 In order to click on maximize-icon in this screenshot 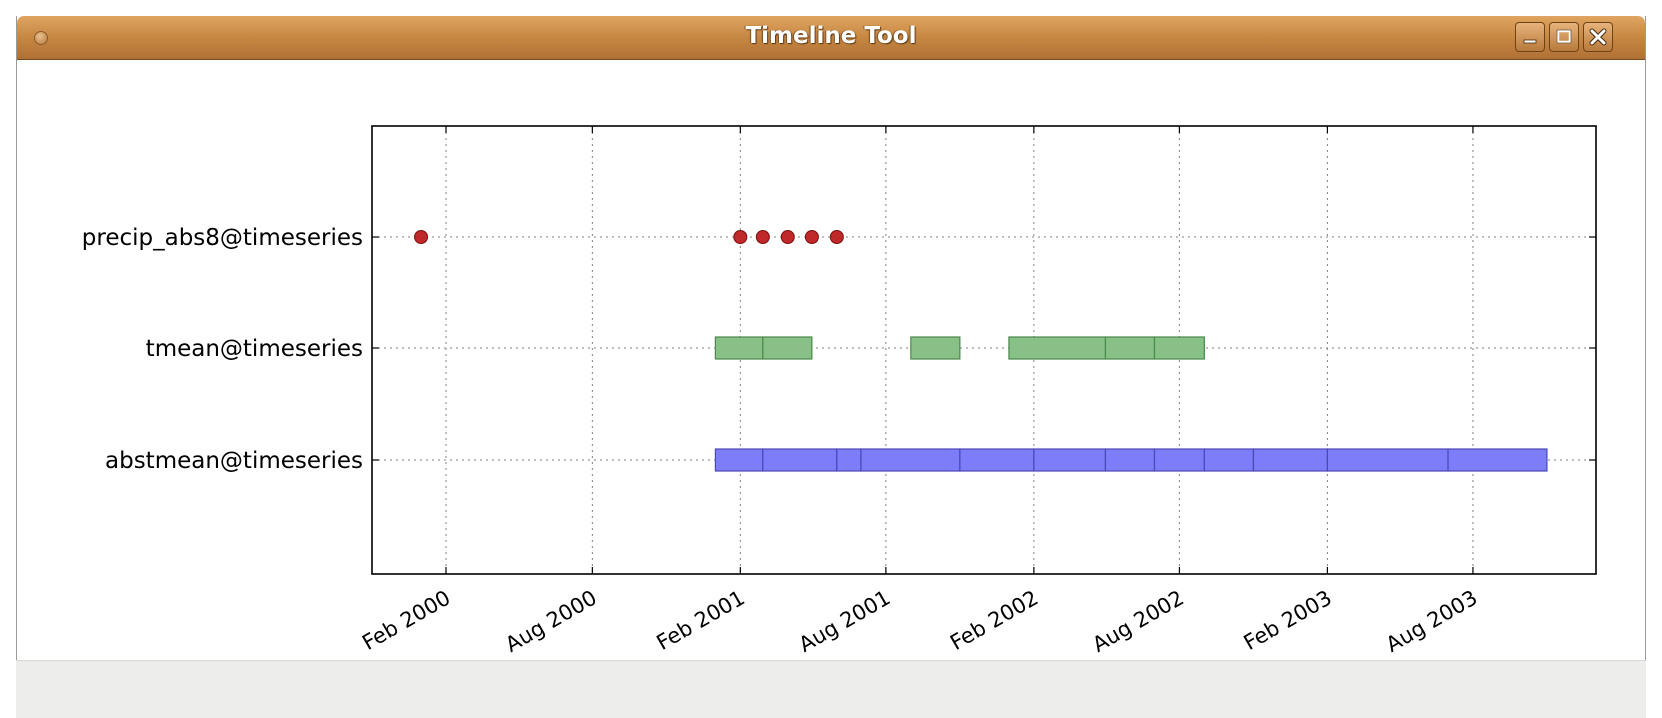, I will do `click(1564, 36)`.